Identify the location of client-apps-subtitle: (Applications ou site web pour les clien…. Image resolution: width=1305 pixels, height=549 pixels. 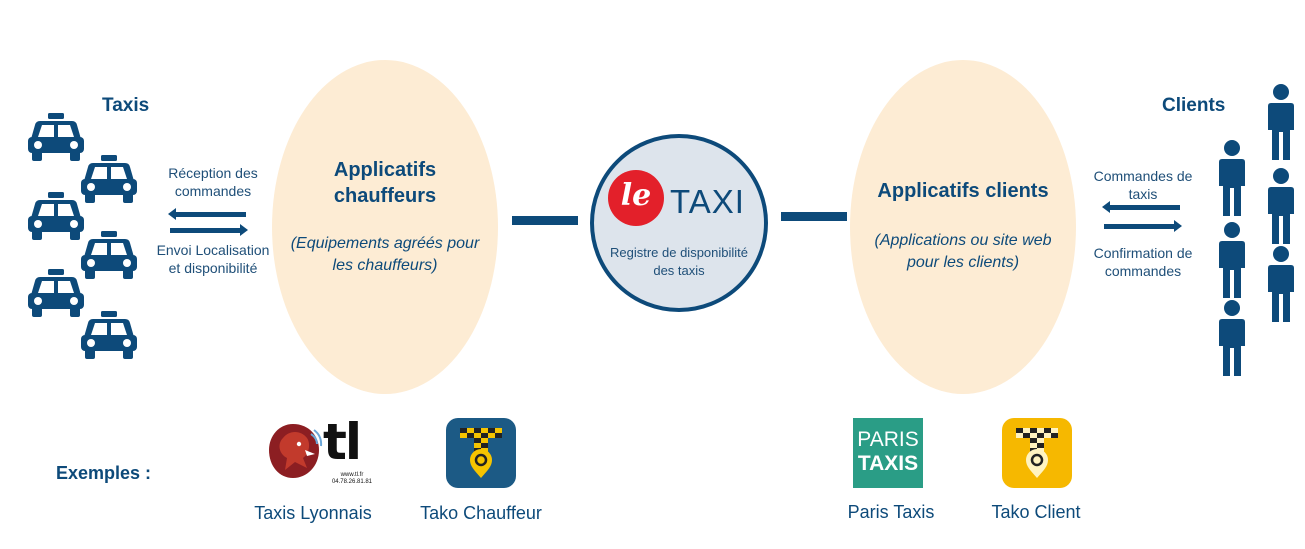
(963, 251).